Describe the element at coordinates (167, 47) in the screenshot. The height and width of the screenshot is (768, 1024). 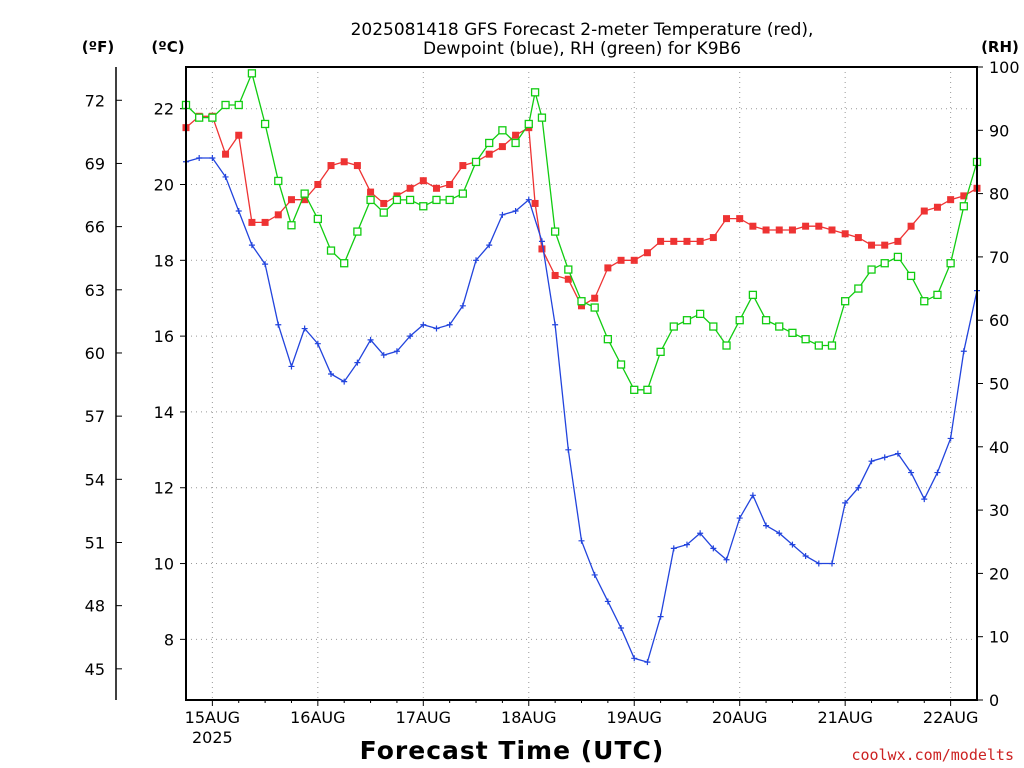
I see `celsius-unit-label: (ºC)` at that location.